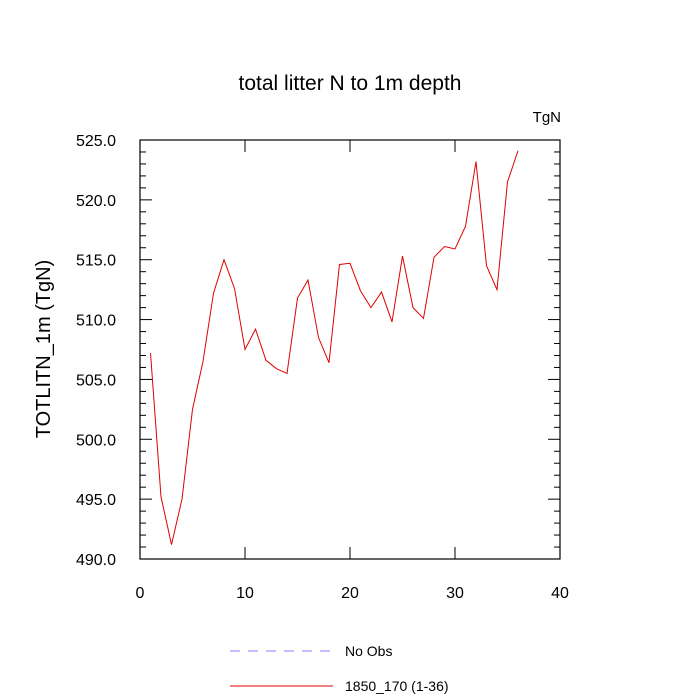 This screenshot has height=700, width=700. I want to click on legend: No Obs 1850_170 (1-36), so click(339, 668).